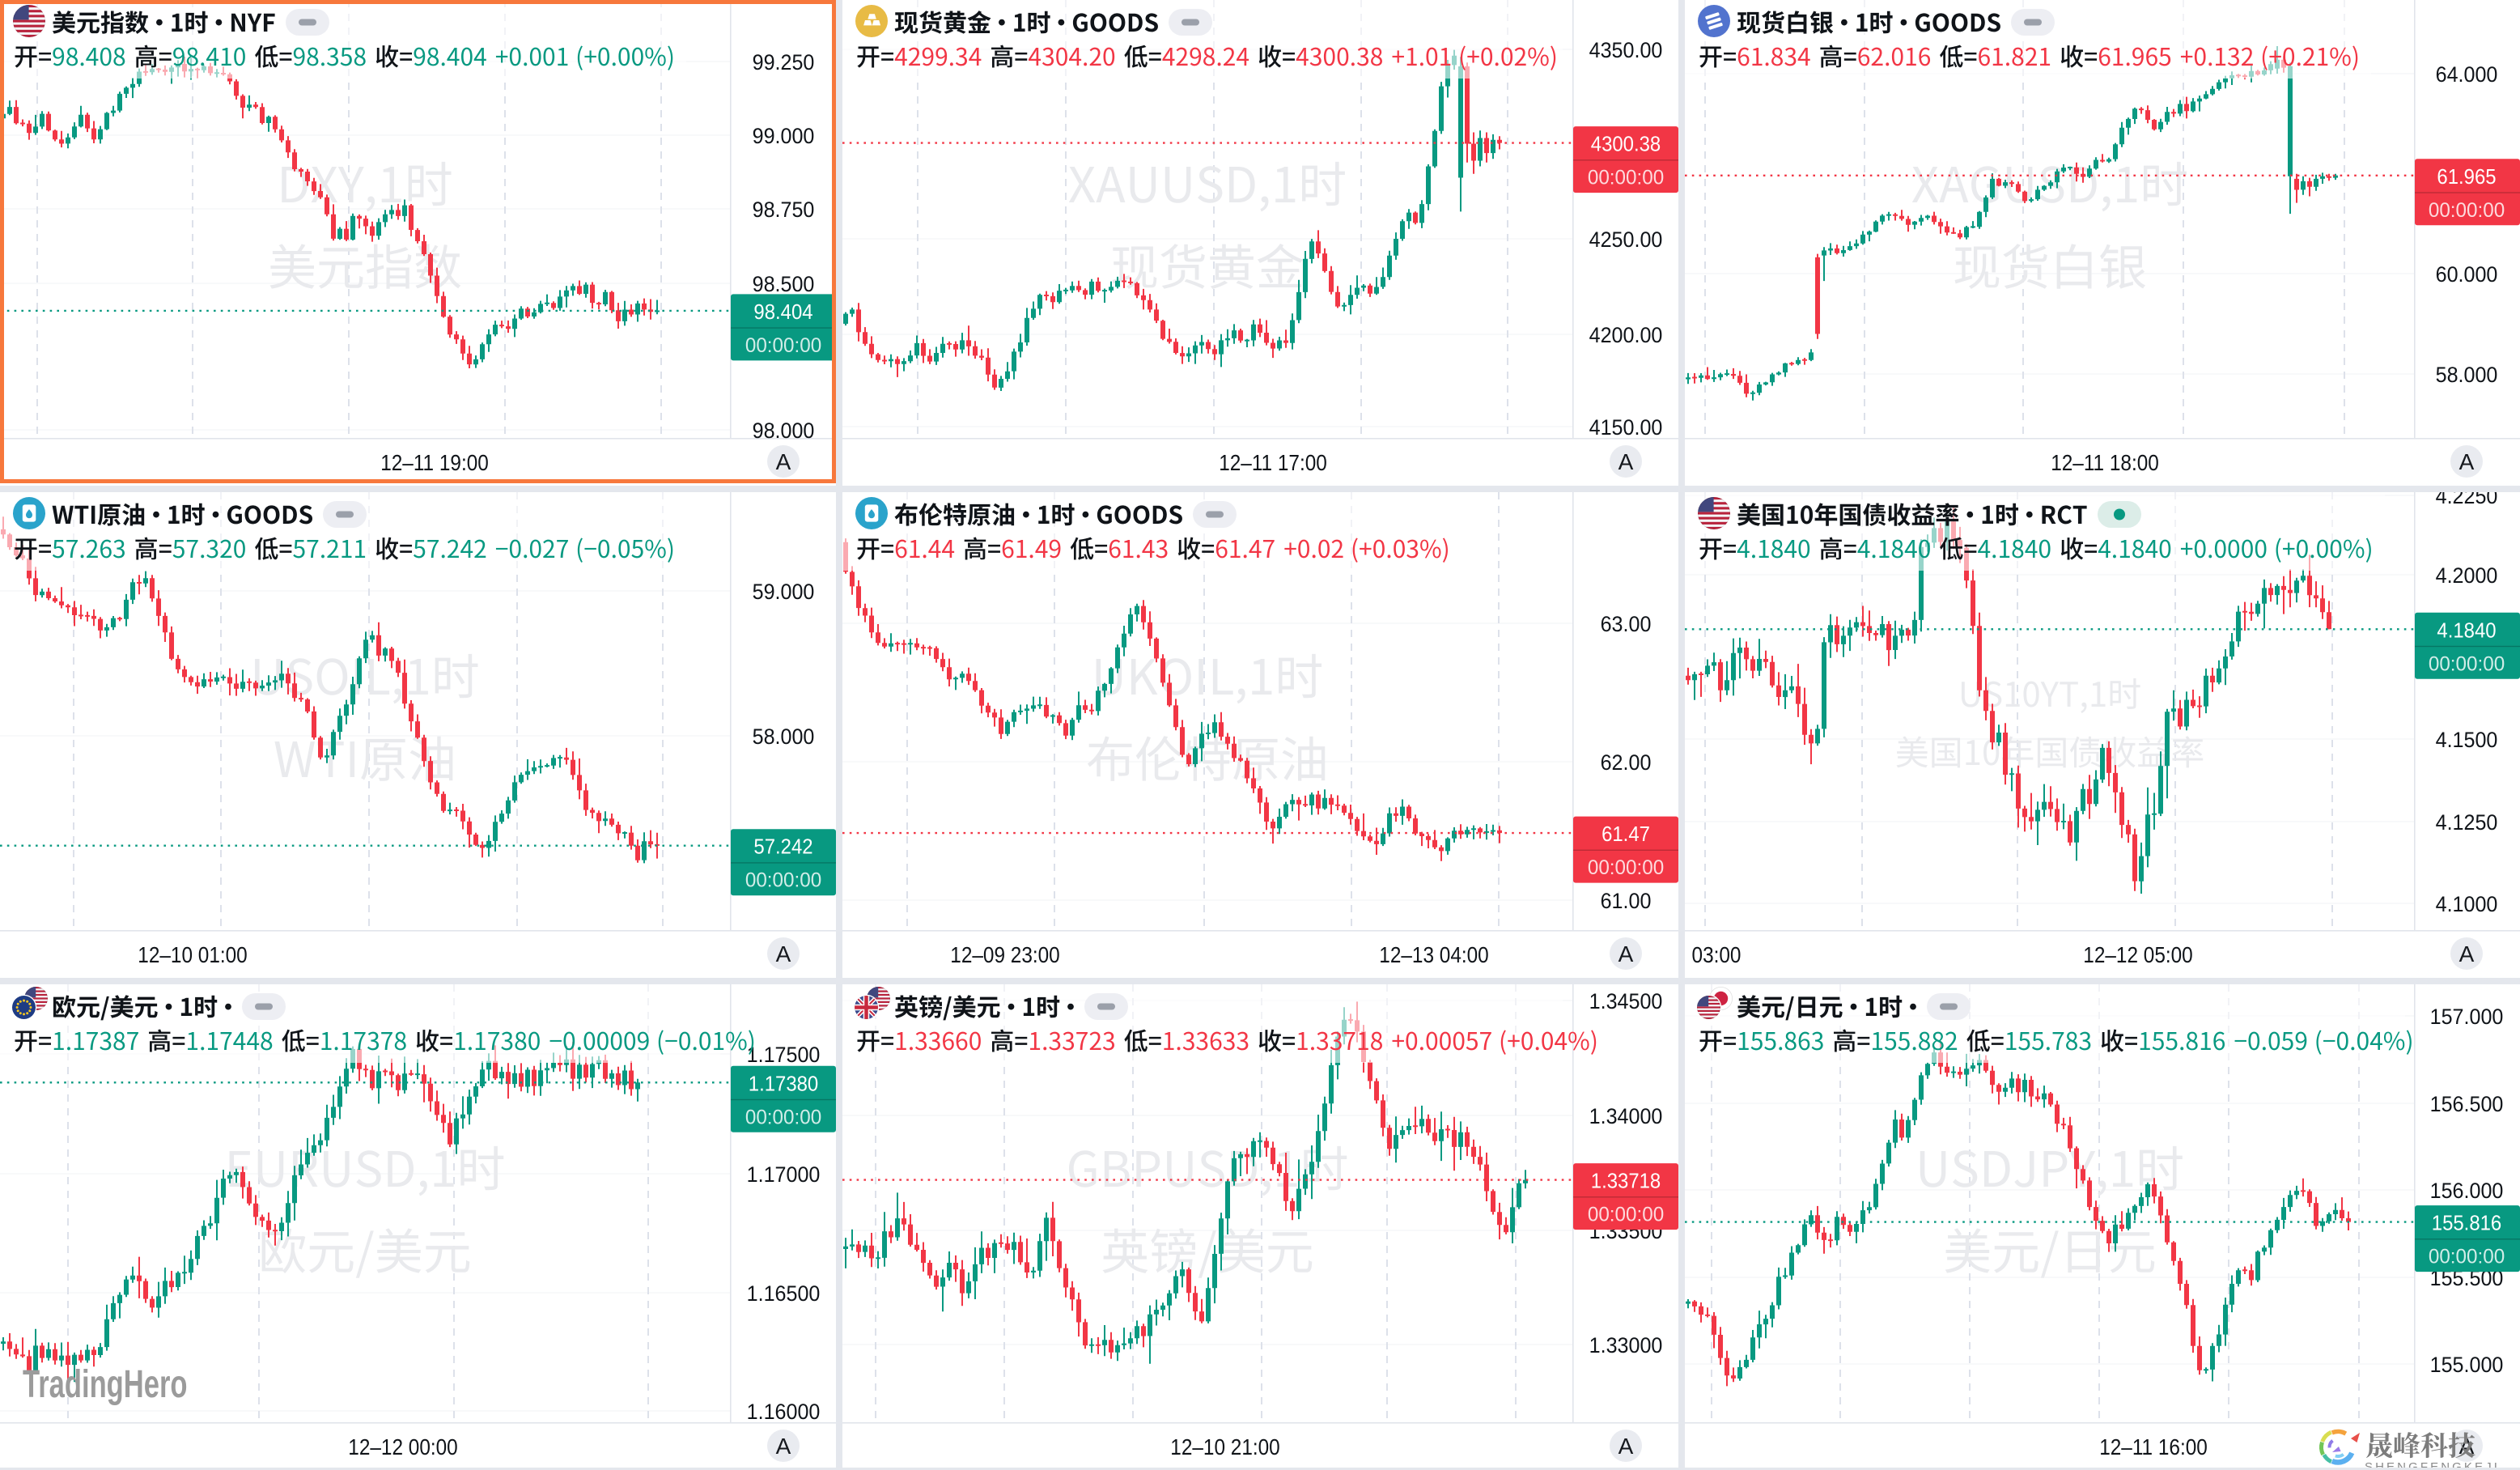  What do you see at coordinates (2467, 274) in the screenshot?
I see `svg-text: 60.000` at bounding box center [2467, 274].